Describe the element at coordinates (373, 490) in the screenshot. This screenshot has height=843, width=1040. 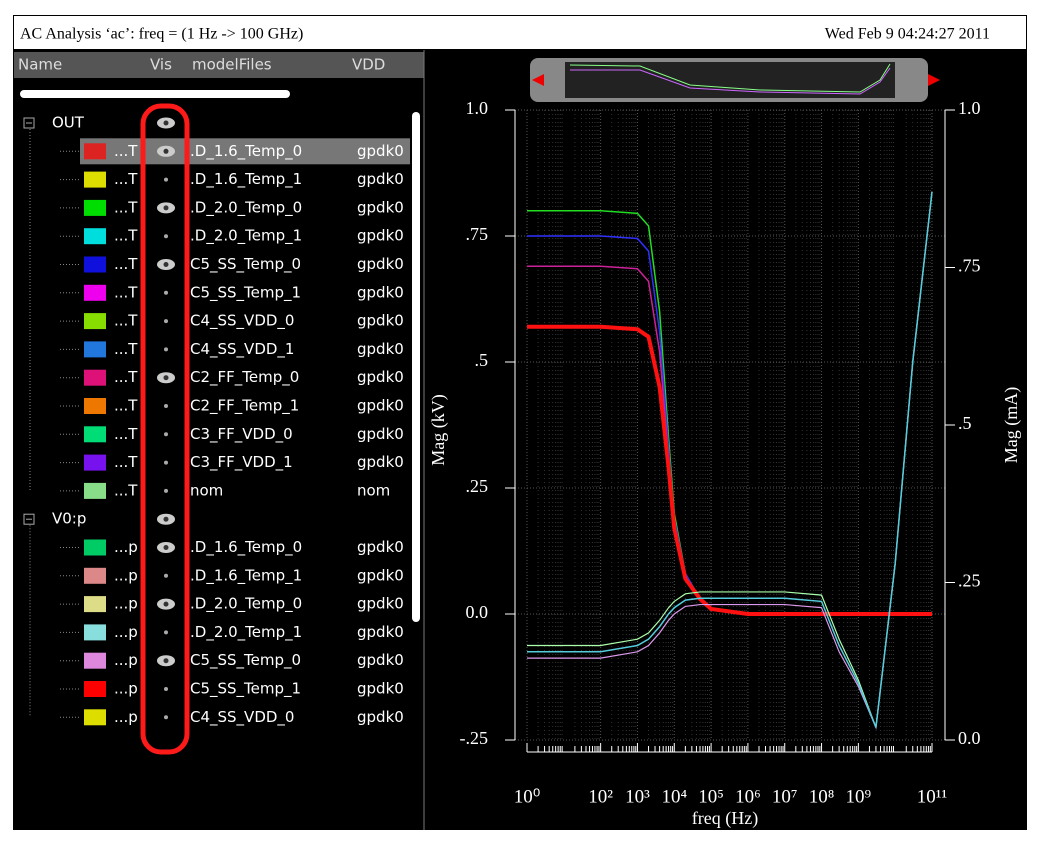
I see `row-vdd: nom` at that location.